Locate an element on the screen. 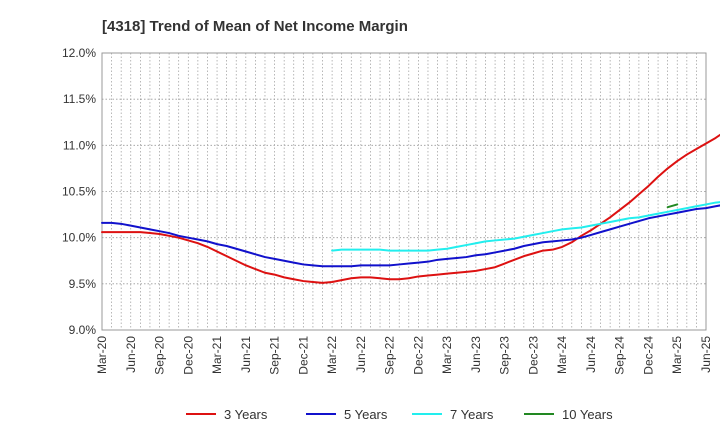  series-line-5-years is located at coordinates (410, 236).